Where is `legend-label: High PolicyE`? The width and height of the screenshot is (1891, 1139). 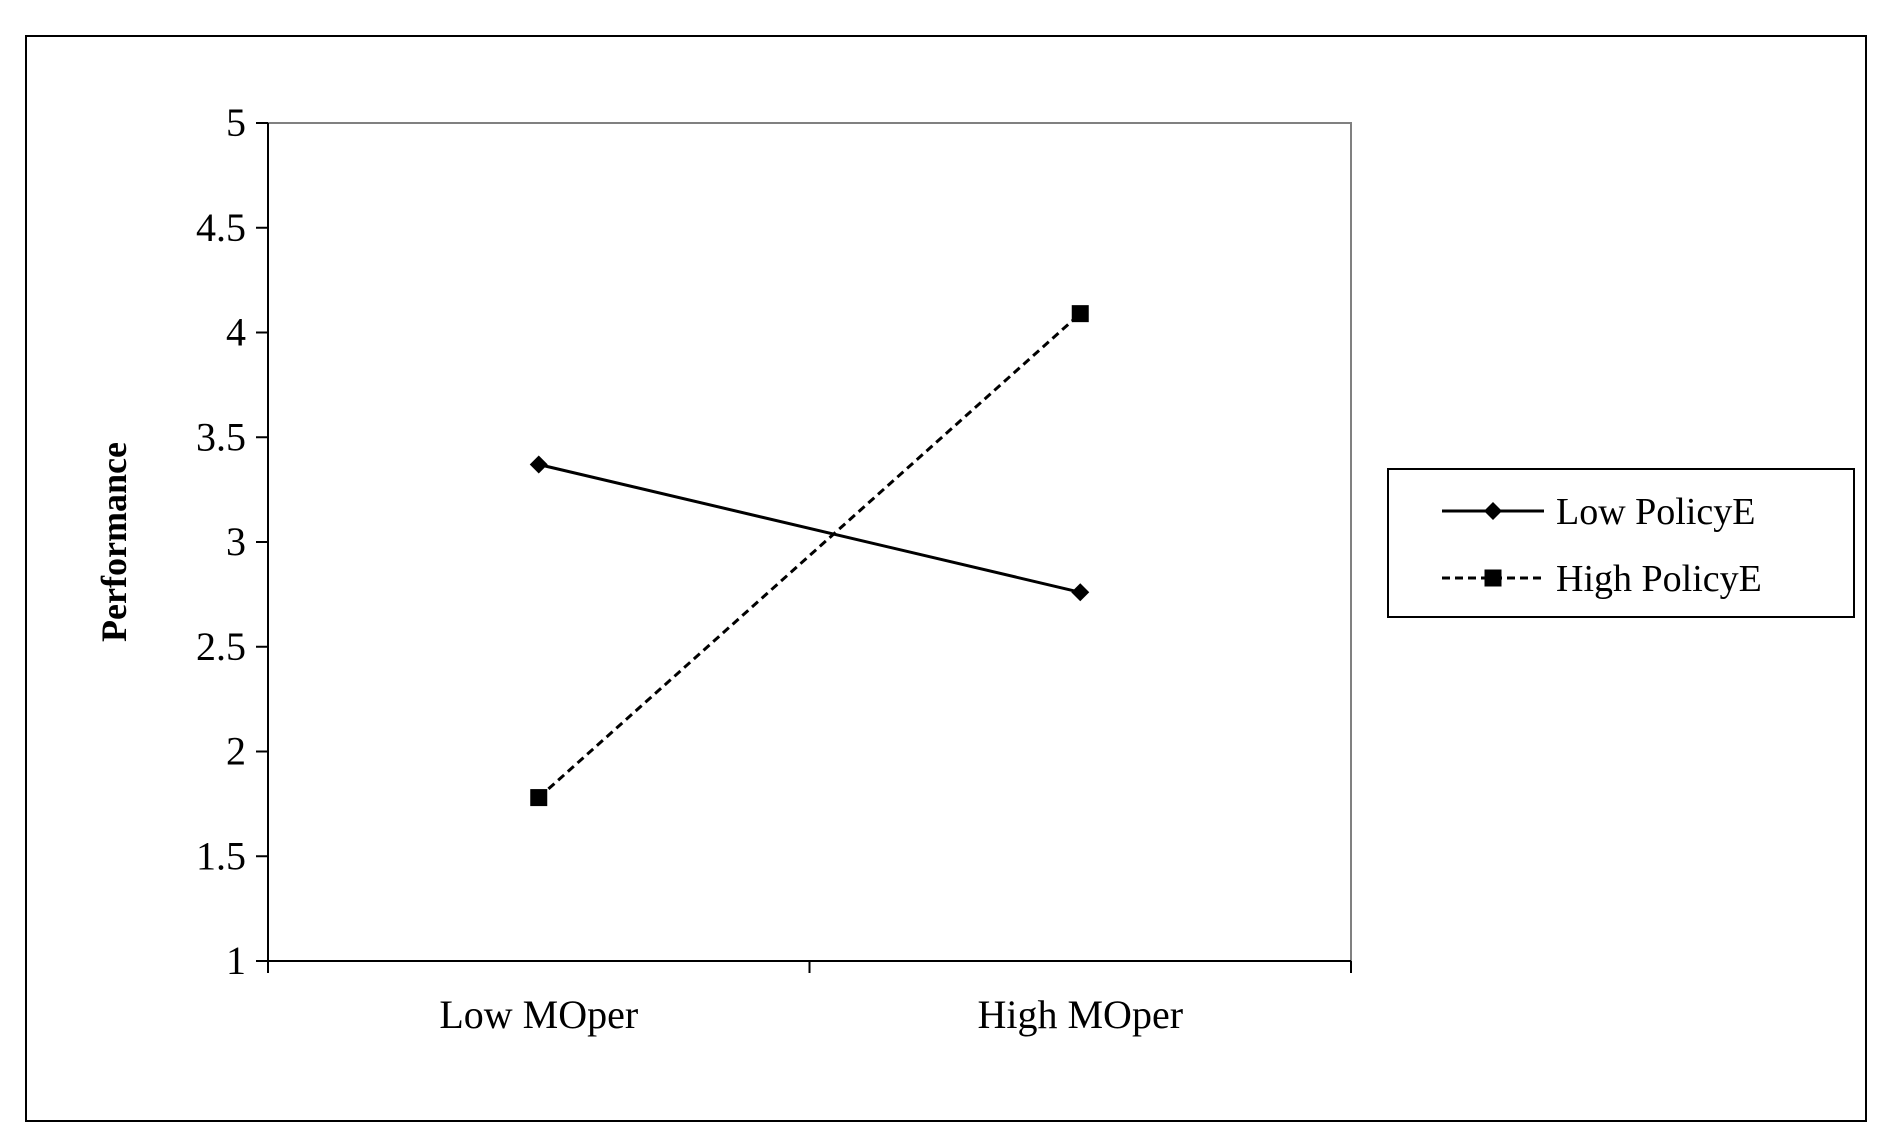
legend-label: High PolicyE is located at coordinates (1659, 579).